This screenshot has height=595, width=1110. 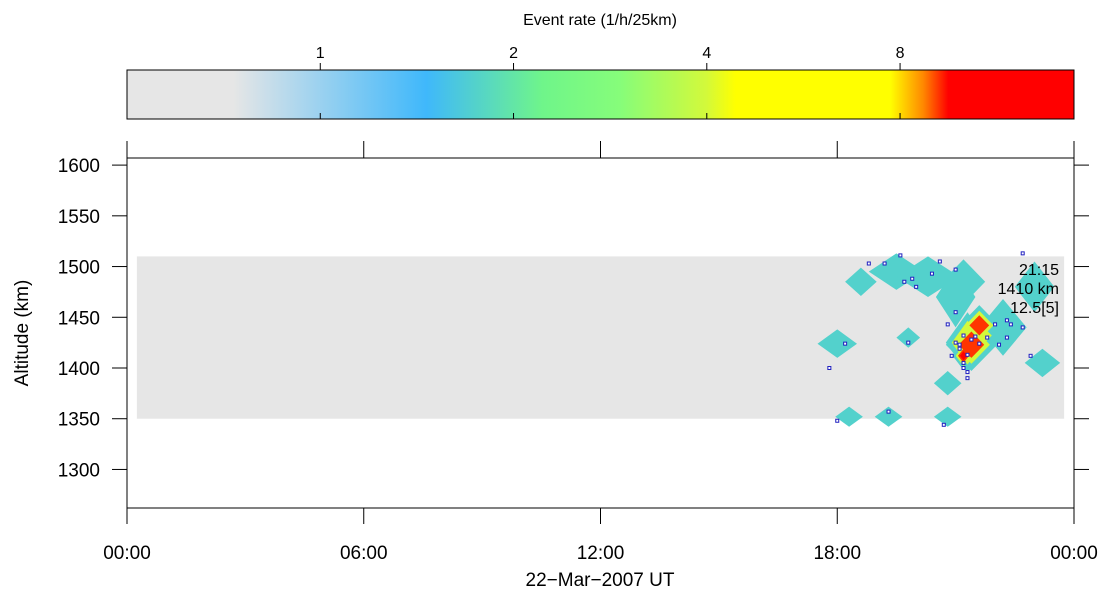 I want to click on colorbar-tick-label: 8, so click(x=900, y=53).